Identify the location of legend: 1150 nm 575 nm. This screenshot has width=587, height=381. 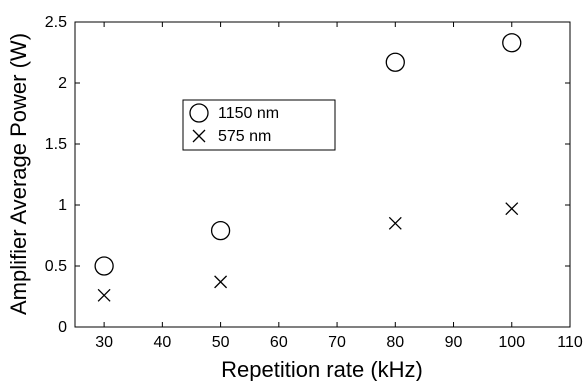
(259, 125).